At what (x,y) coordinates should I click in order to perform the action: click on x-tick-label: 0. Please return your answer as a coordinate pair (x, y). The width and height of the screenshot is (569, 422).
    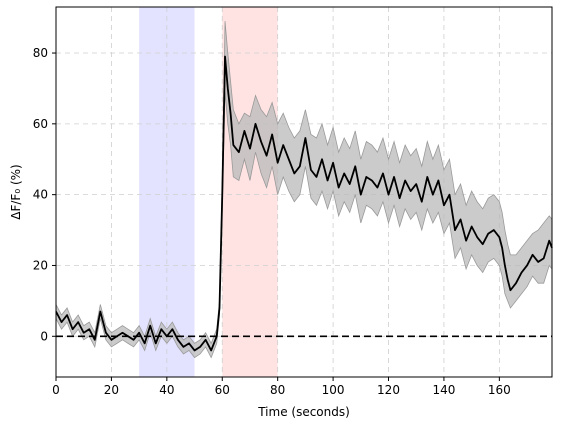
    Looking at the image, I should click on (56, 390).